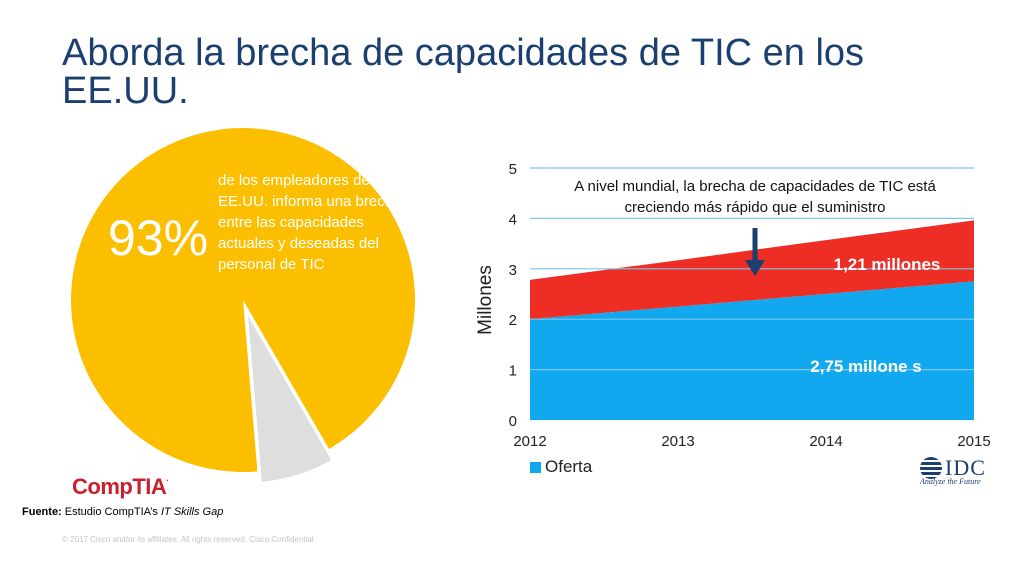 This screenshot has width=1024, height=576. I want to click on source-note: Fuente: Estudio CompTIA’s IT Skills Gap, so click(122, 512).